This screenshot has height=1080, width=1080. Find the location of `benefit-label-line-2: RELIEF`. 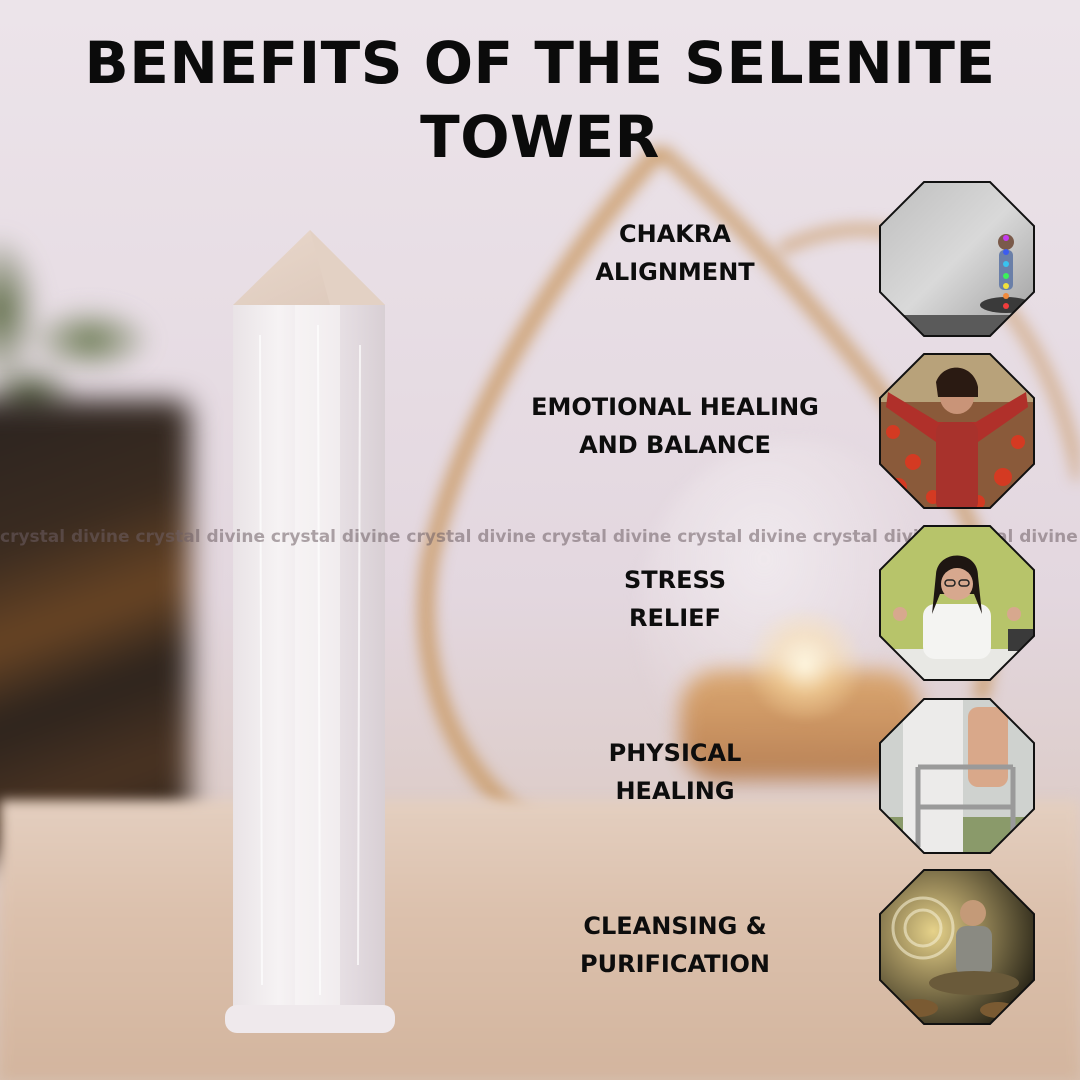

benefit-label-line-2: RELIEF is located at coordinates (675, 618).